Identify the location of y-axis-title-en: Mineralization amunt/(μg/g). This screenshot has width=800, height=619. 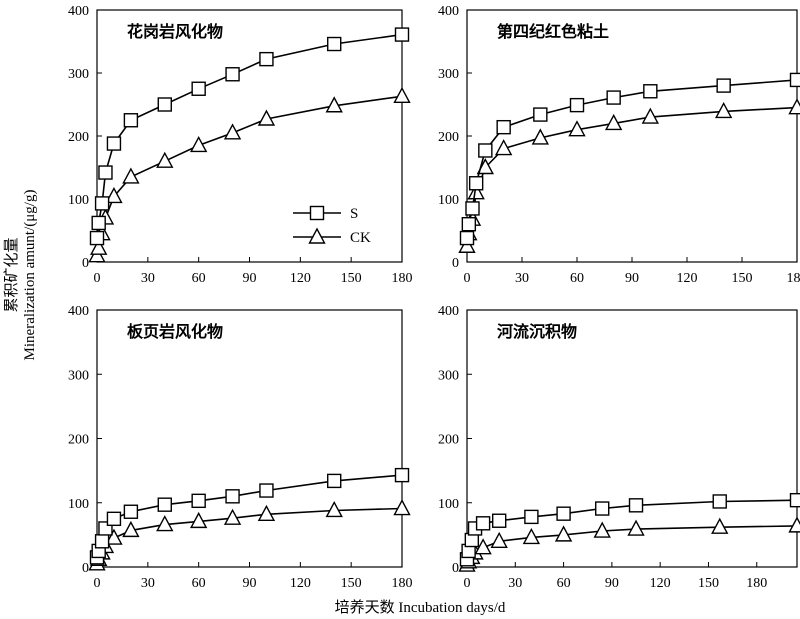
(30, 275).